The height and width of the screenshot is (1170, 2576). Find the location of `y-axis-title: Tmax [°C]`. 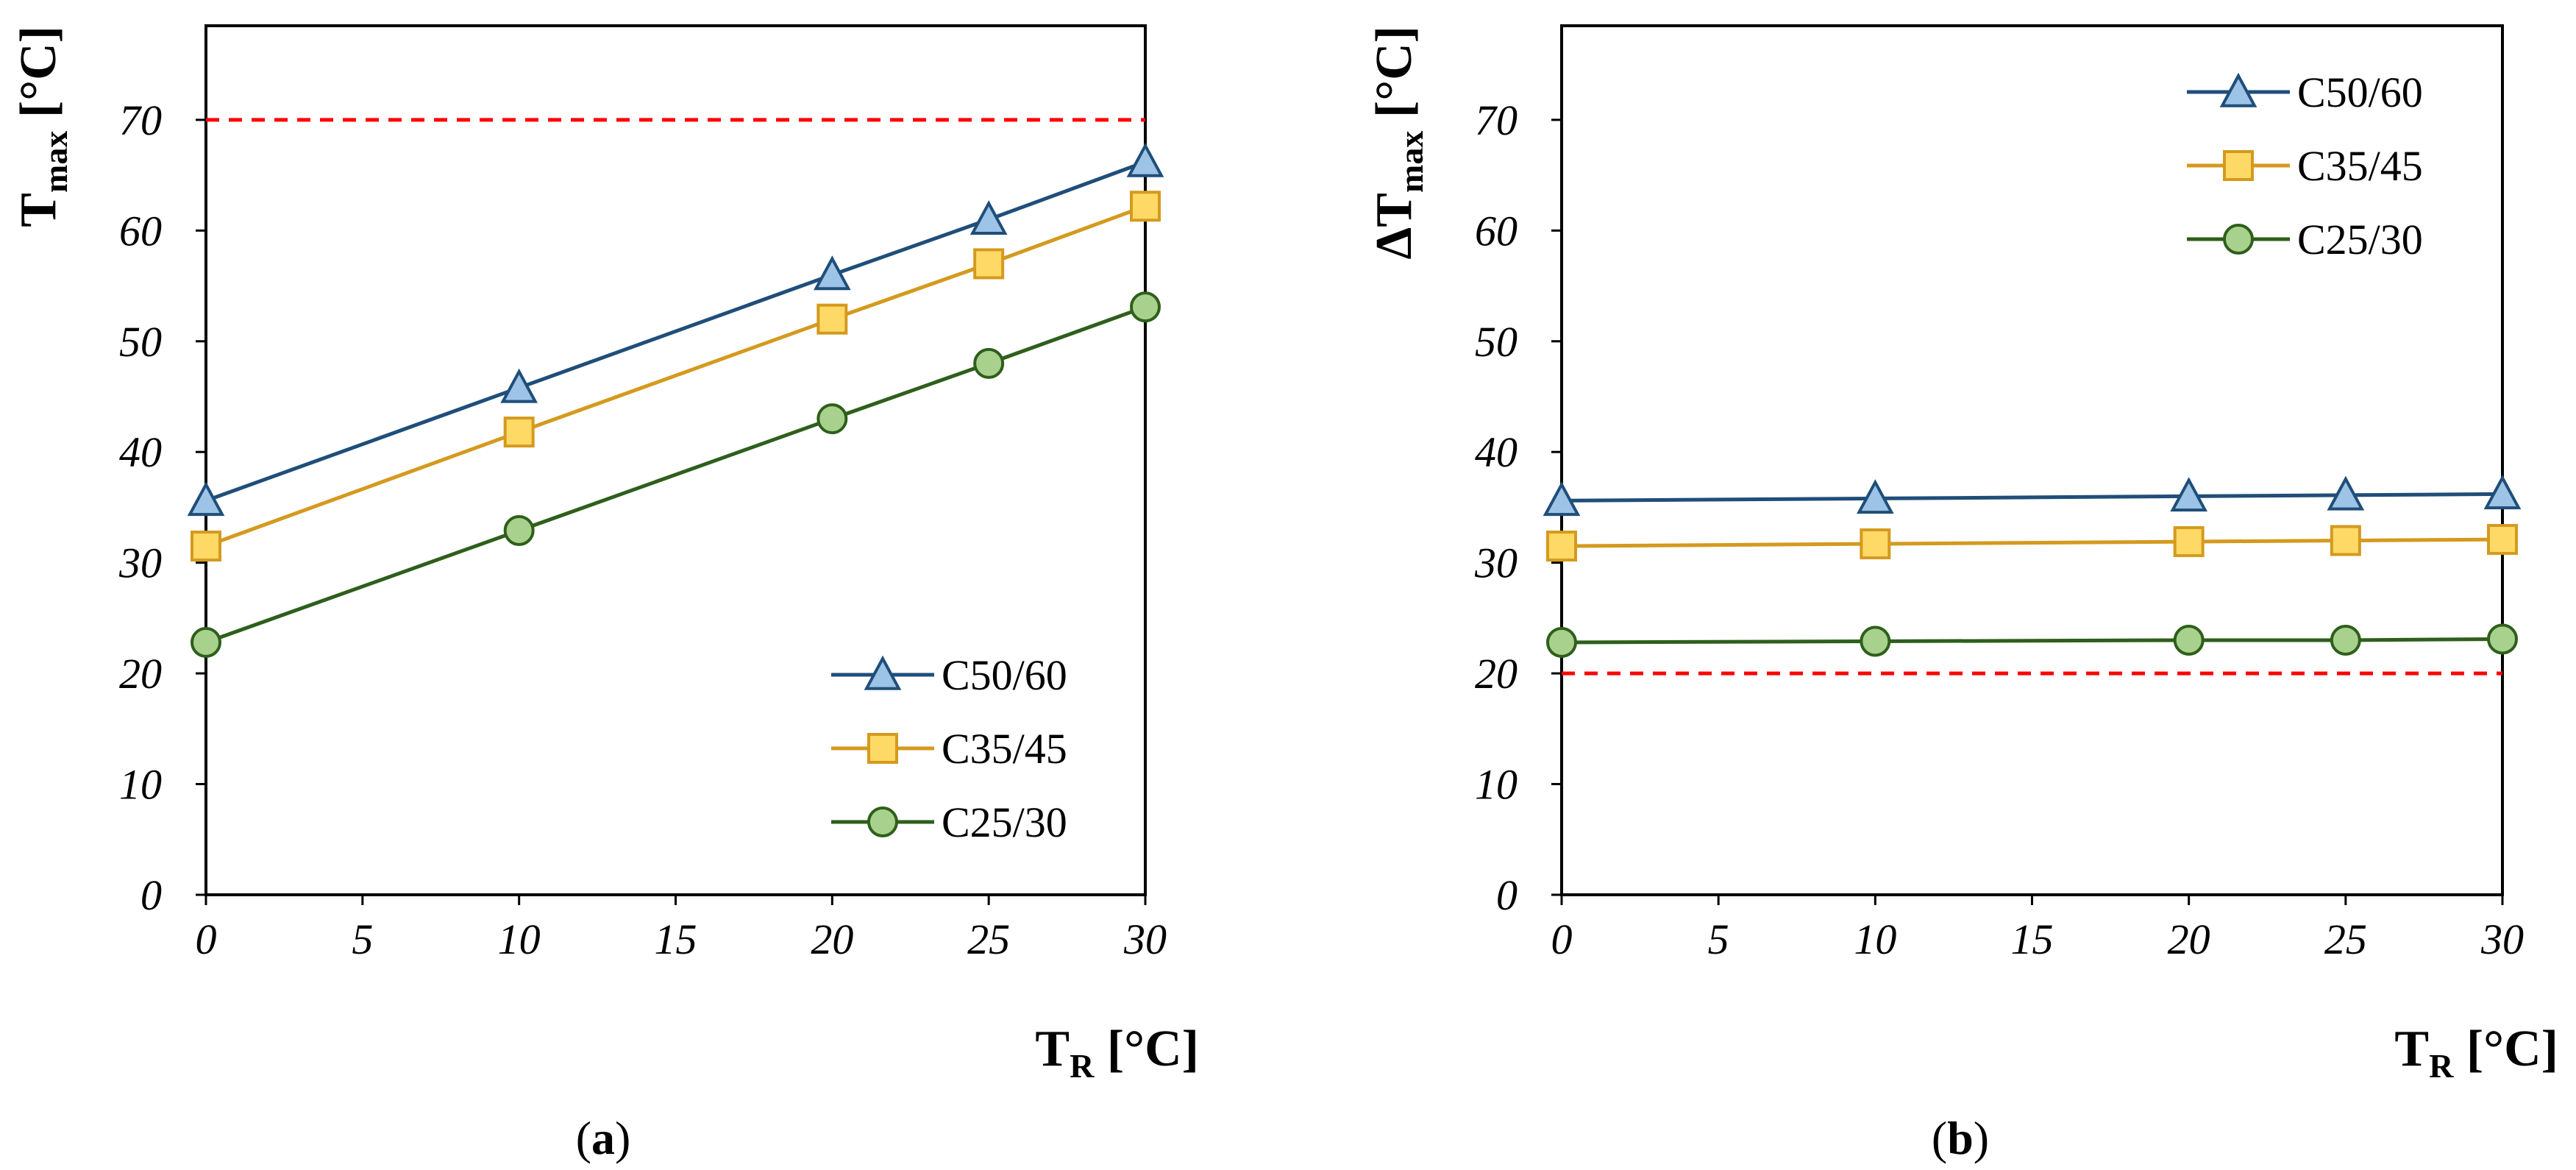

y-axis-title: Tmax [°C] is located at coordinates (42, 126).